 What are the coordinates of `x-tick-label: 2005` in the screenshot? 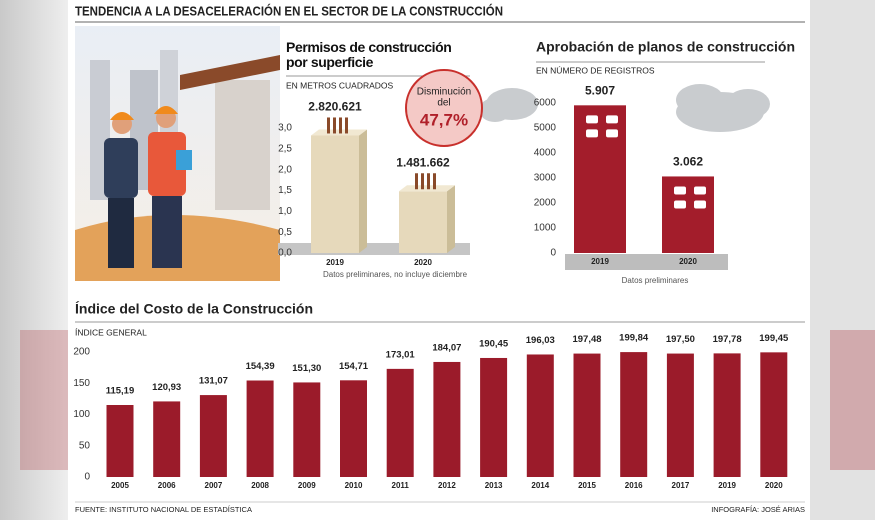 It's located at (120, 485).